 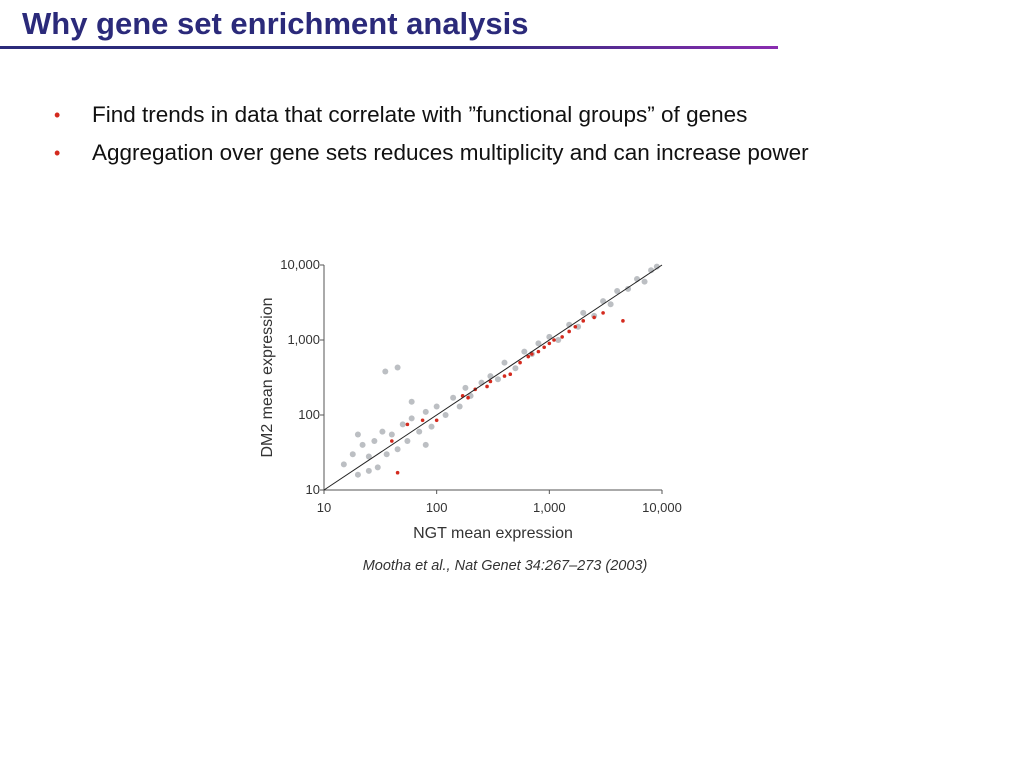 I want to click on y-tick-label: 1,000, so click(x=303, y=339).